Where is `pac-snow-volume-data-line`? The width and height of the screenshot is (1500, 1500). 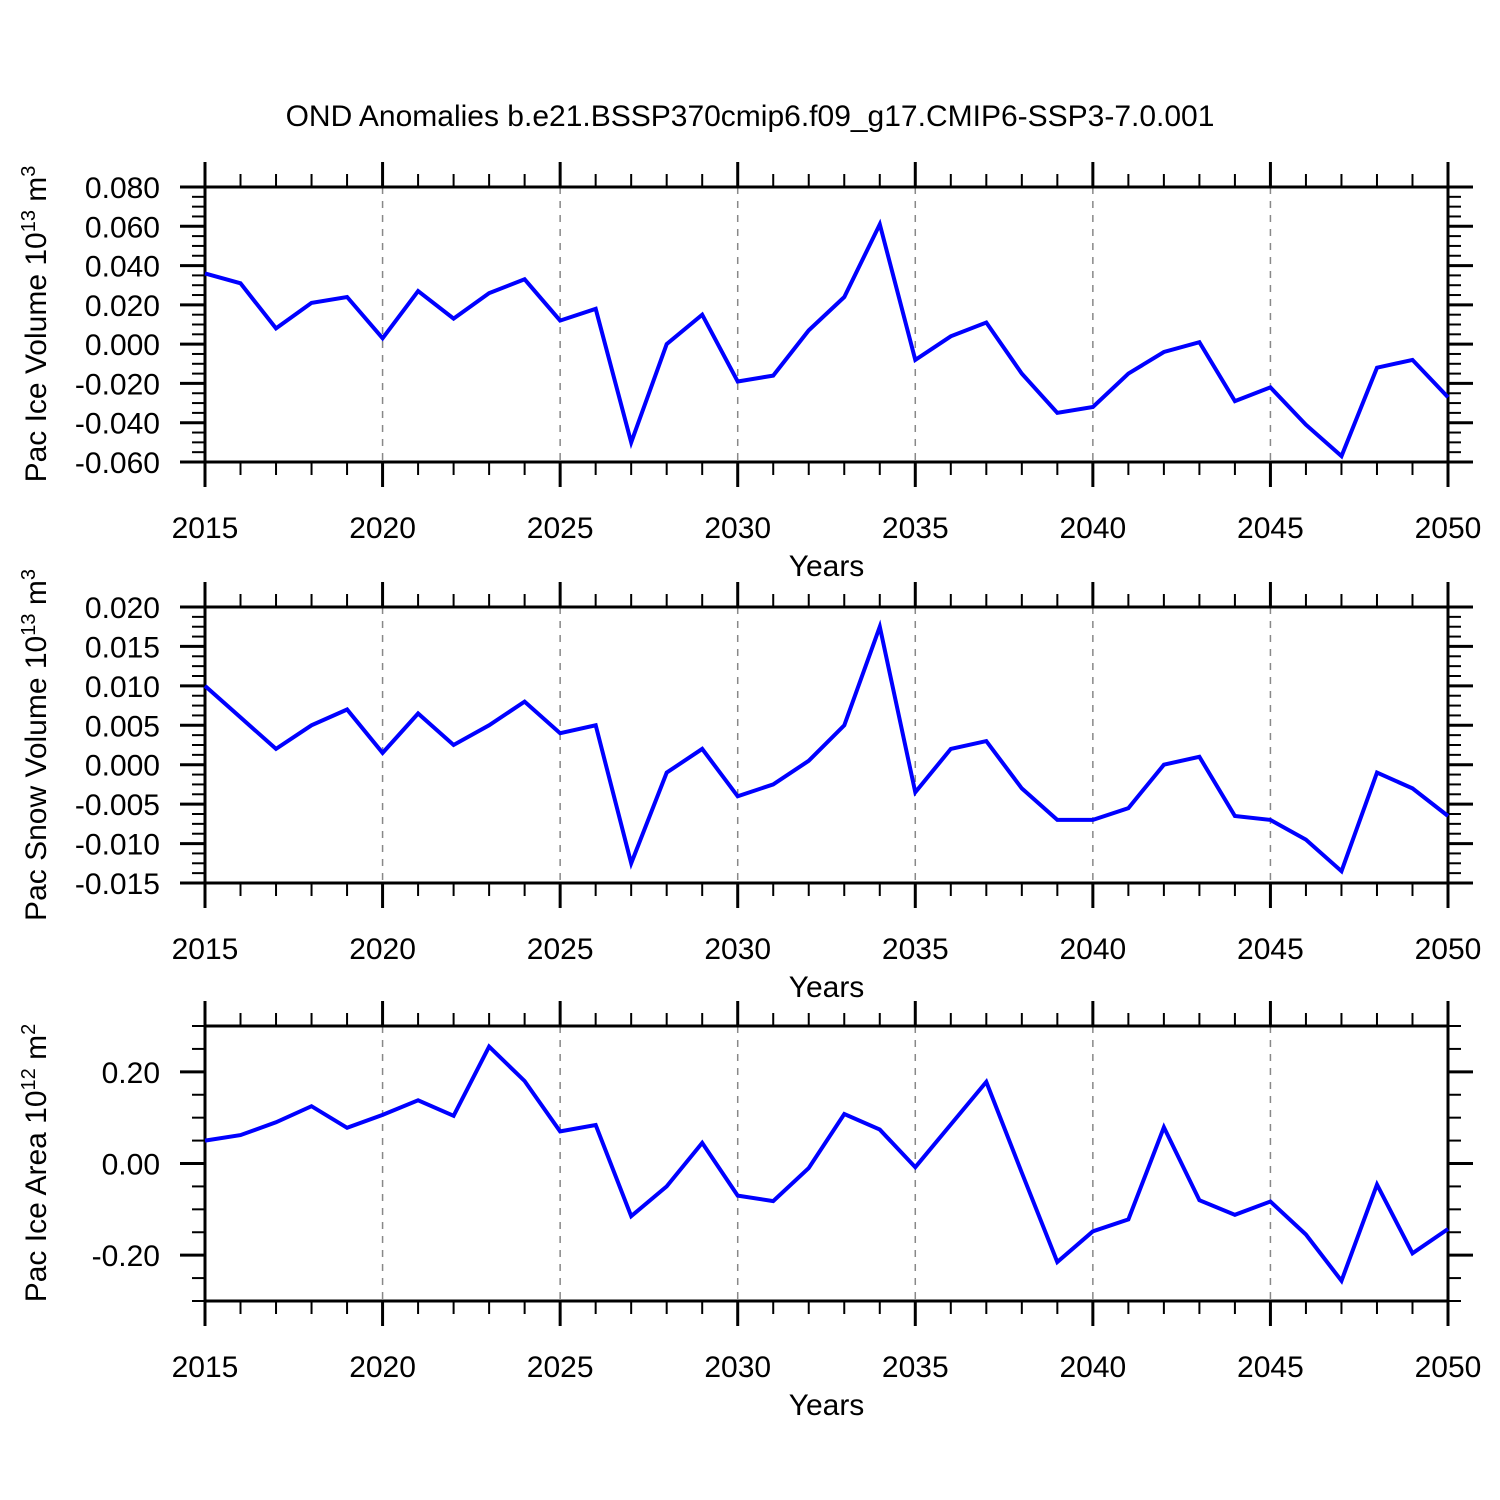 pac-snow-volume-data-line is located at coordinates (826, 747).